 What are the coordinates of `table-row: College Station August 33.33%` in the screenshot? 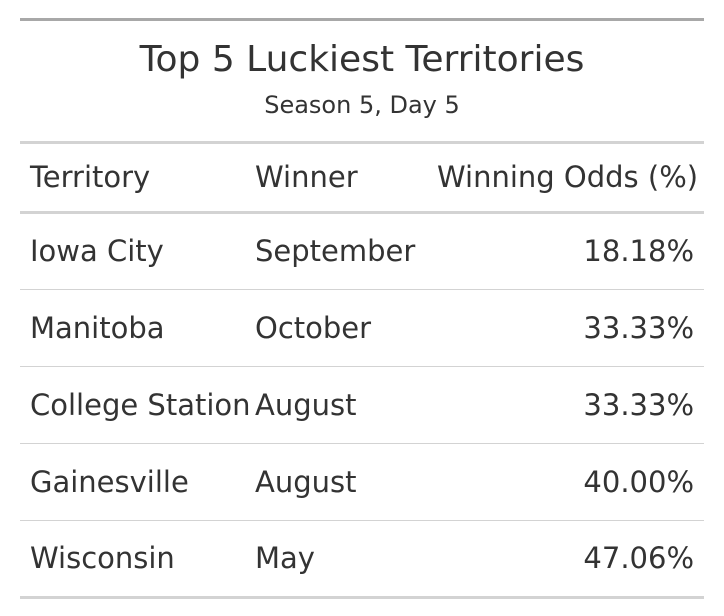 It's located at (362, 405).